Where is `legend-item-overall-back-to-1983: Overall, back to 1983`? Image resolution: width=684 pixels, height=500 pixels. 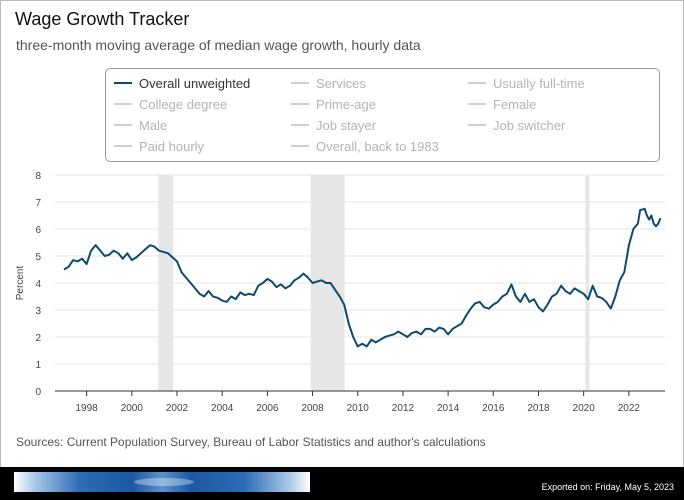 legend-item-overall-back-to-1983: Overall, back to 1983 is located at coordinates (365, 146).